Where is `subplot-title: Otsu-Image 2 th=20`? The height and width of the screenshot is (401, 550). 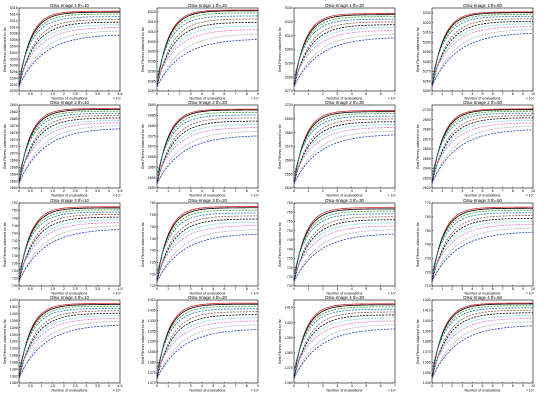
subplot-title: Otsu-Image 2 th=20 is located at coordinates (207, 102).